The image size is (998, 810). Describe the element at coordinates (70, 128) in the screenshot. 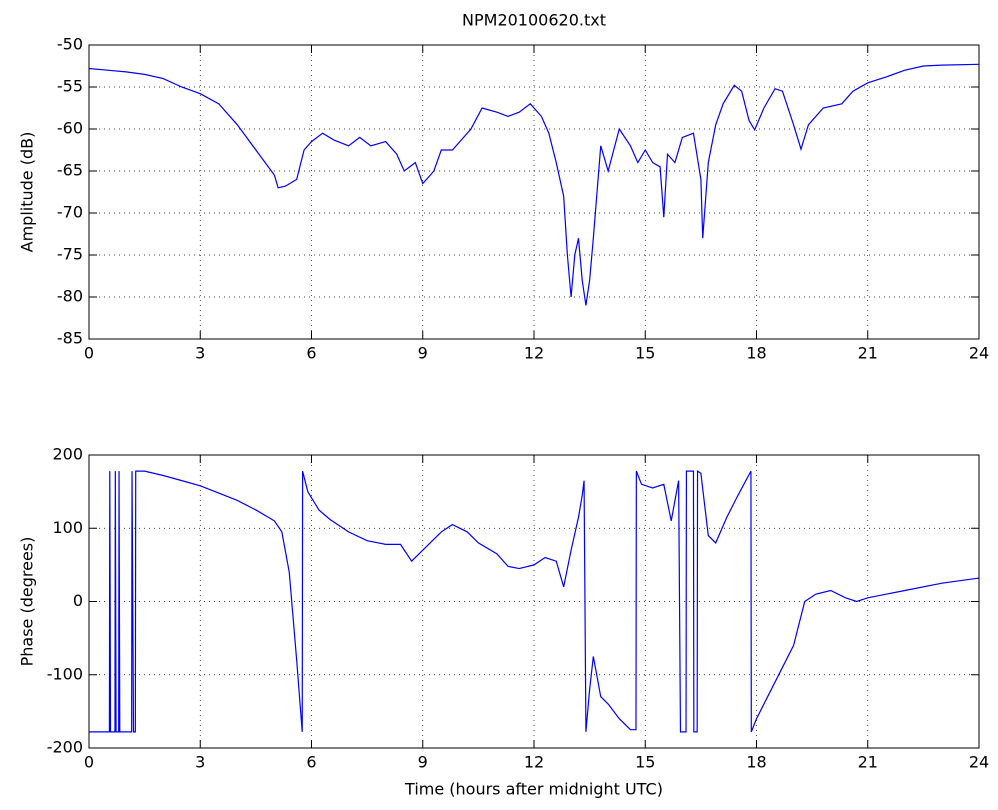

I see `y-tick-label: -60` at that location.